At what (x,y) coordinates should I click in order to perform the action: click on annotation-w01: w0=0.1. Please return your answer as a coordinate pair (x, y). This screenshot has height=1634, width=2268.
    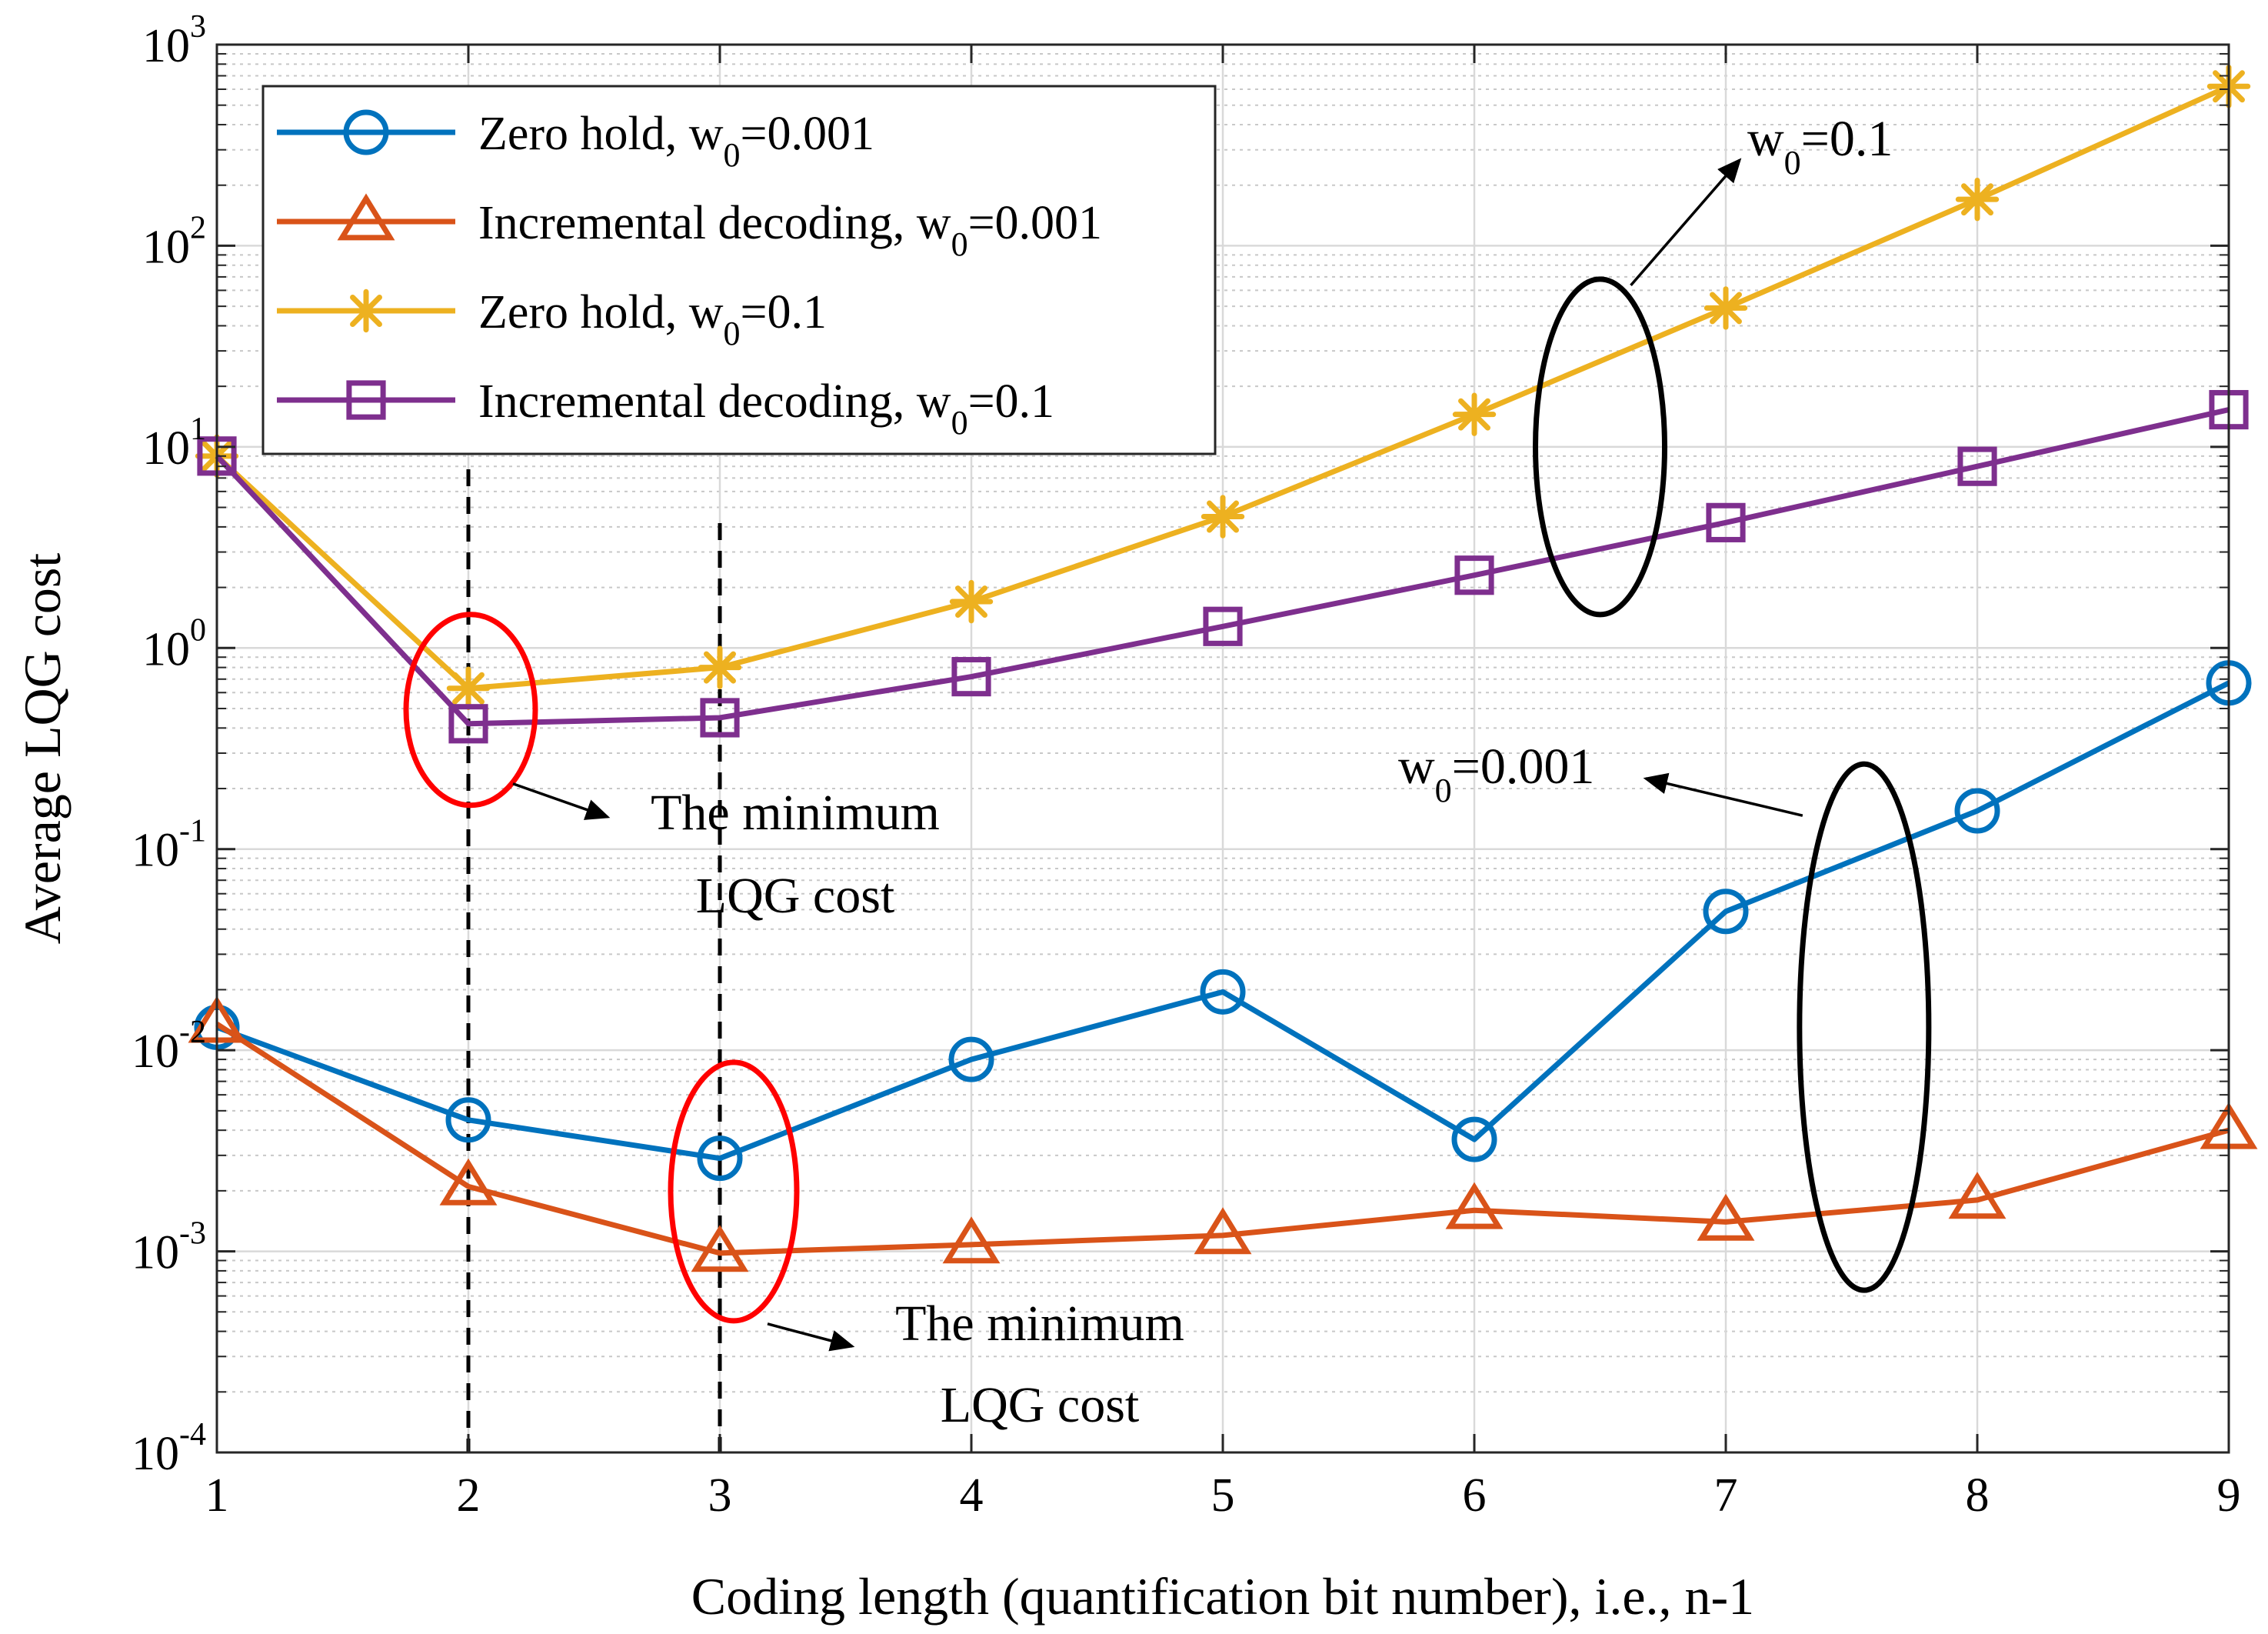
    Looking at the image, I should click on (1820, 146).